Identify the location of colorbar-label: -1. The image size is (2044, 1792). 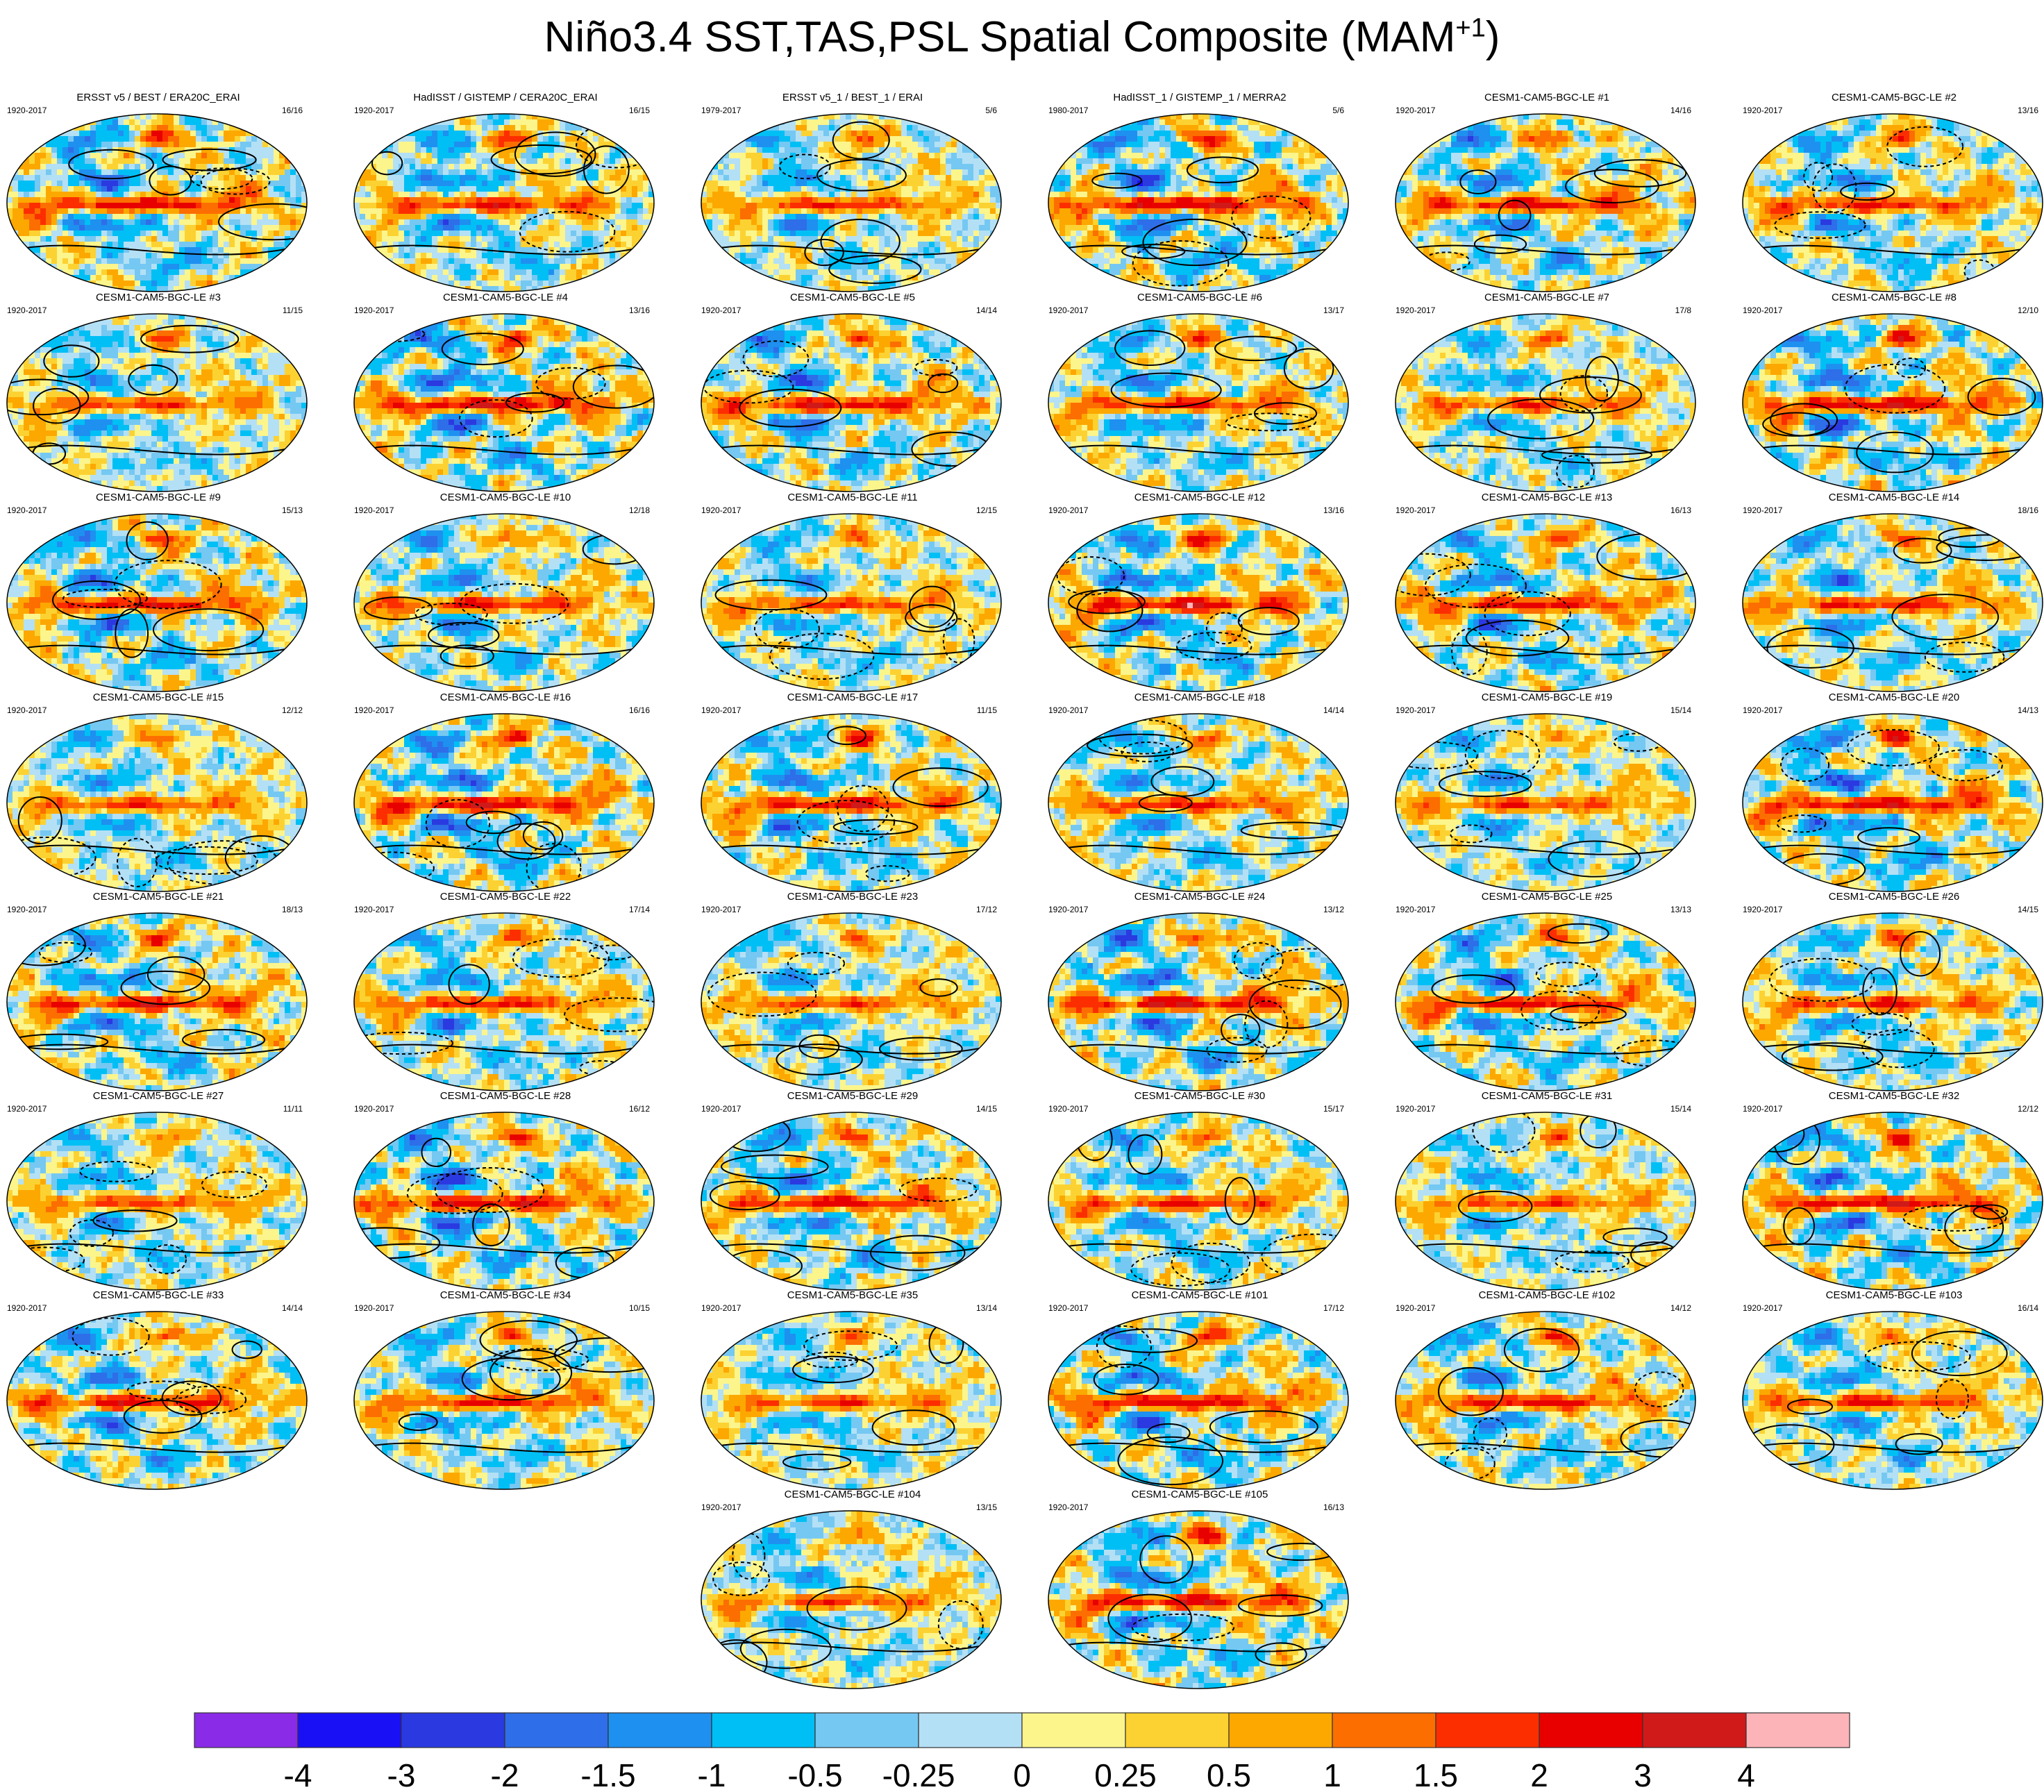
(712, 1774).